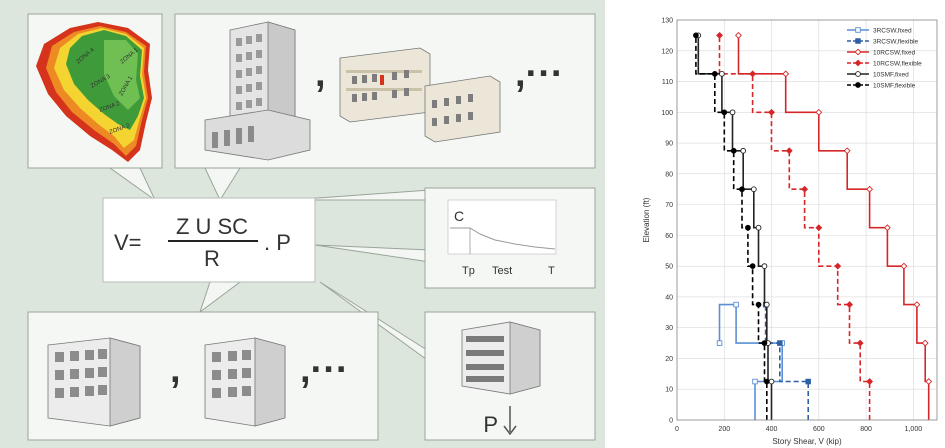 The width and height of the screenshot is (945, 448). What do you see at coordinates (669, 236) in the screenshot?
I see `y-tick-label: 60` at bounding box center [669, 236].